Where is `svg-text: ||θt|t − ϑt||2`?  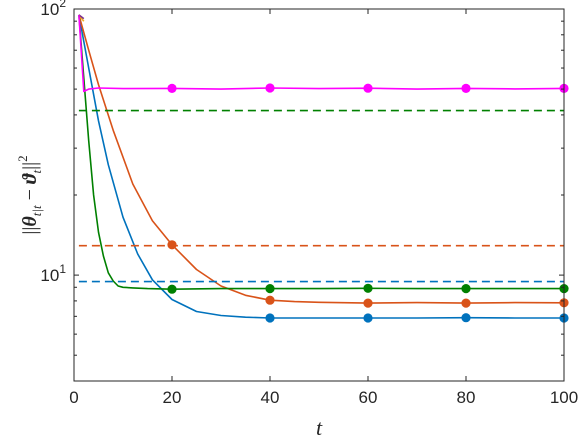 svg-text: ||θt|t − ϑt||2 is located at coordinates (29, 194).